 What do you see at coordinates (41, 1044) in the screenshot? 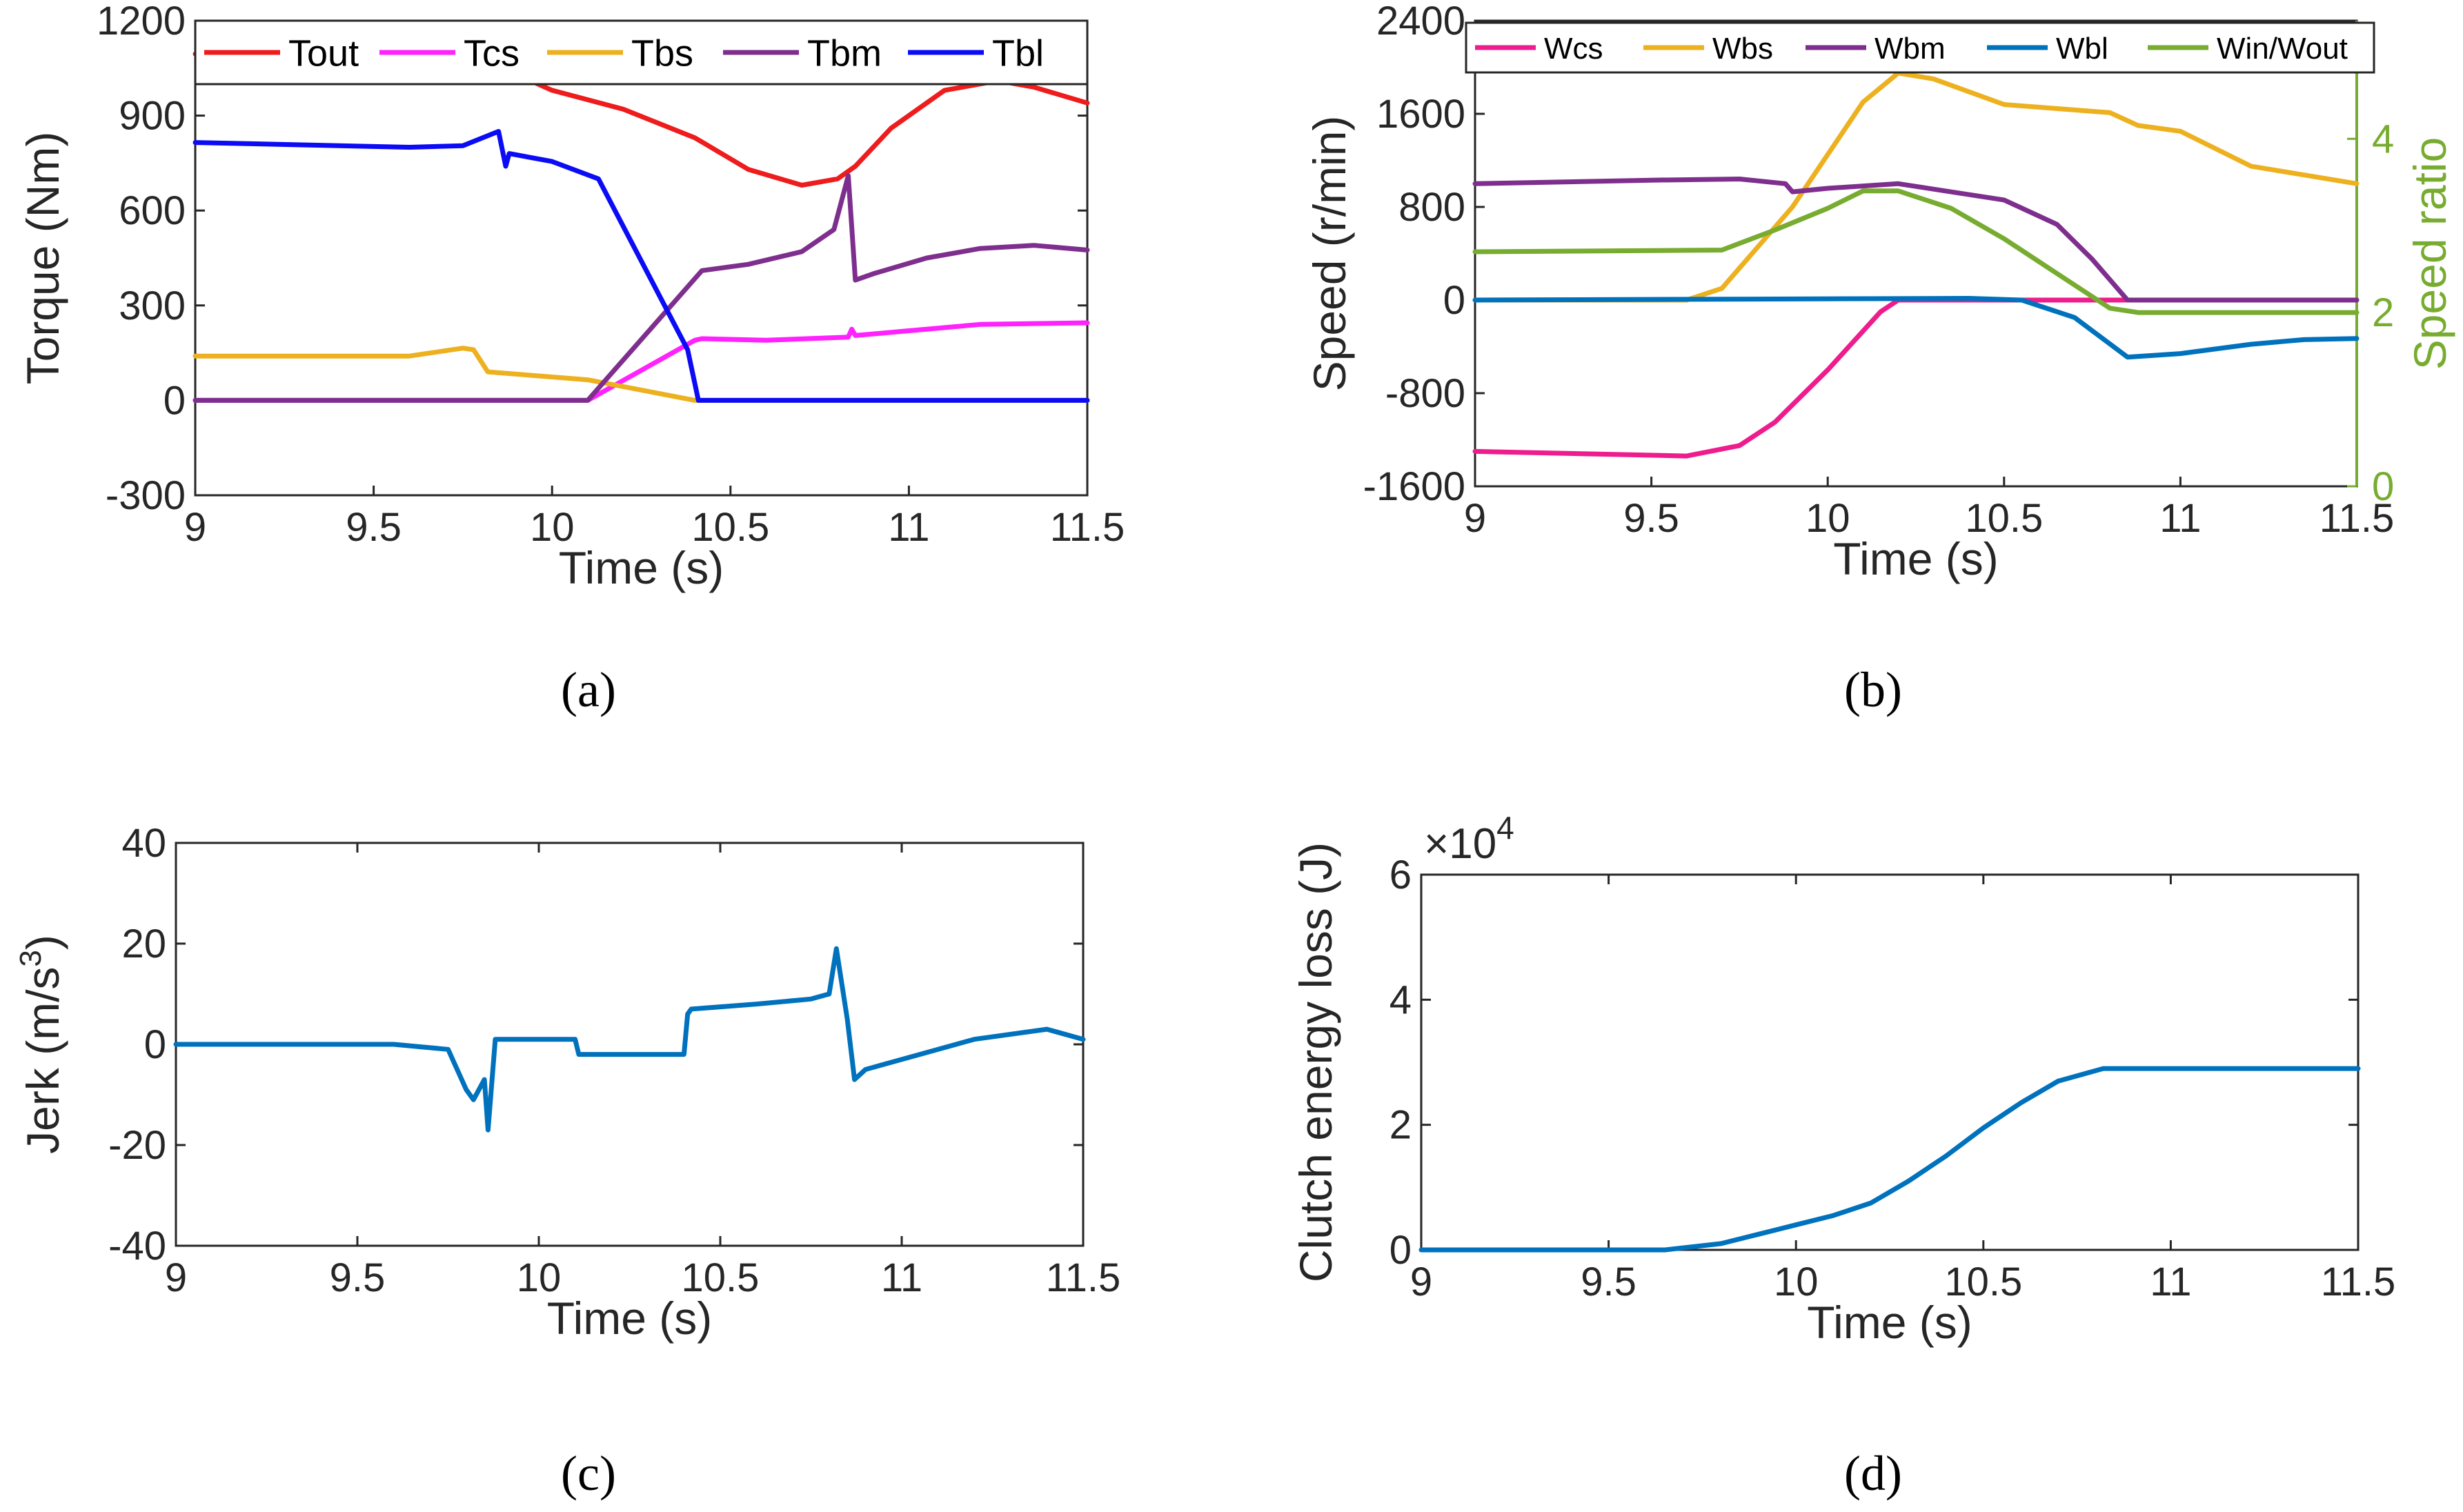
I see `y-axis-label: Jerk (m/s3)` at bounding box center [41, 1044].